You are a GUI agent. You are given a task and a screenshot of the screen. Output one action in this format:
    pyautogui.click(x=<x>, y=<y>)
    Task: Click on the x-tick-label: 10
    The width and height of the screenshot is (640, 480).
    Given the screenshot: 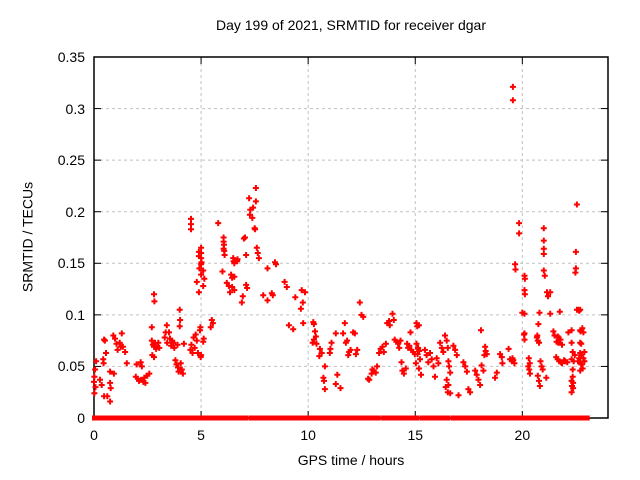 What is the action you would take?
    pyautogui.click(x=308, y=435)
    